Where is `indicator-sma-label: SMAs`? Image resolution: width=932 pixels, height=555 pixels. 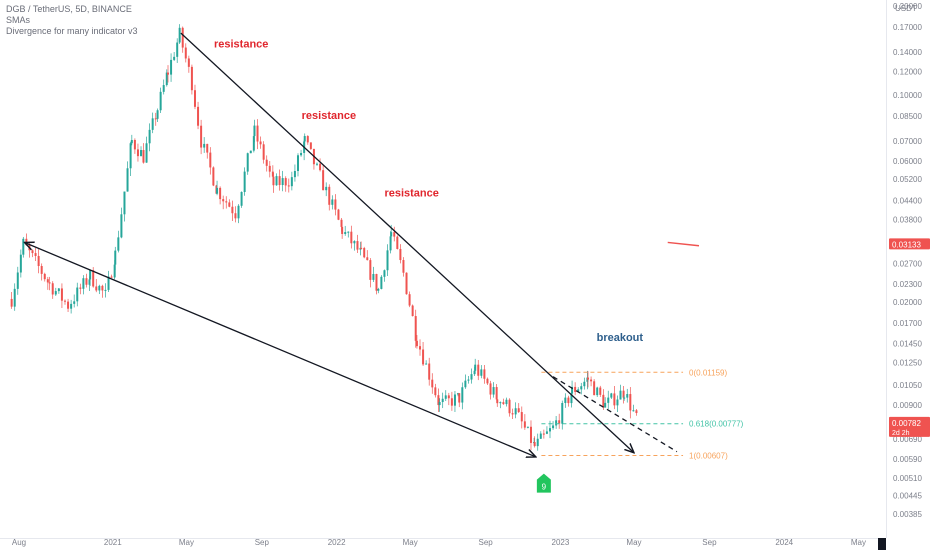 indicator-sma-label: SMAs is located at coordinates (18, 20).